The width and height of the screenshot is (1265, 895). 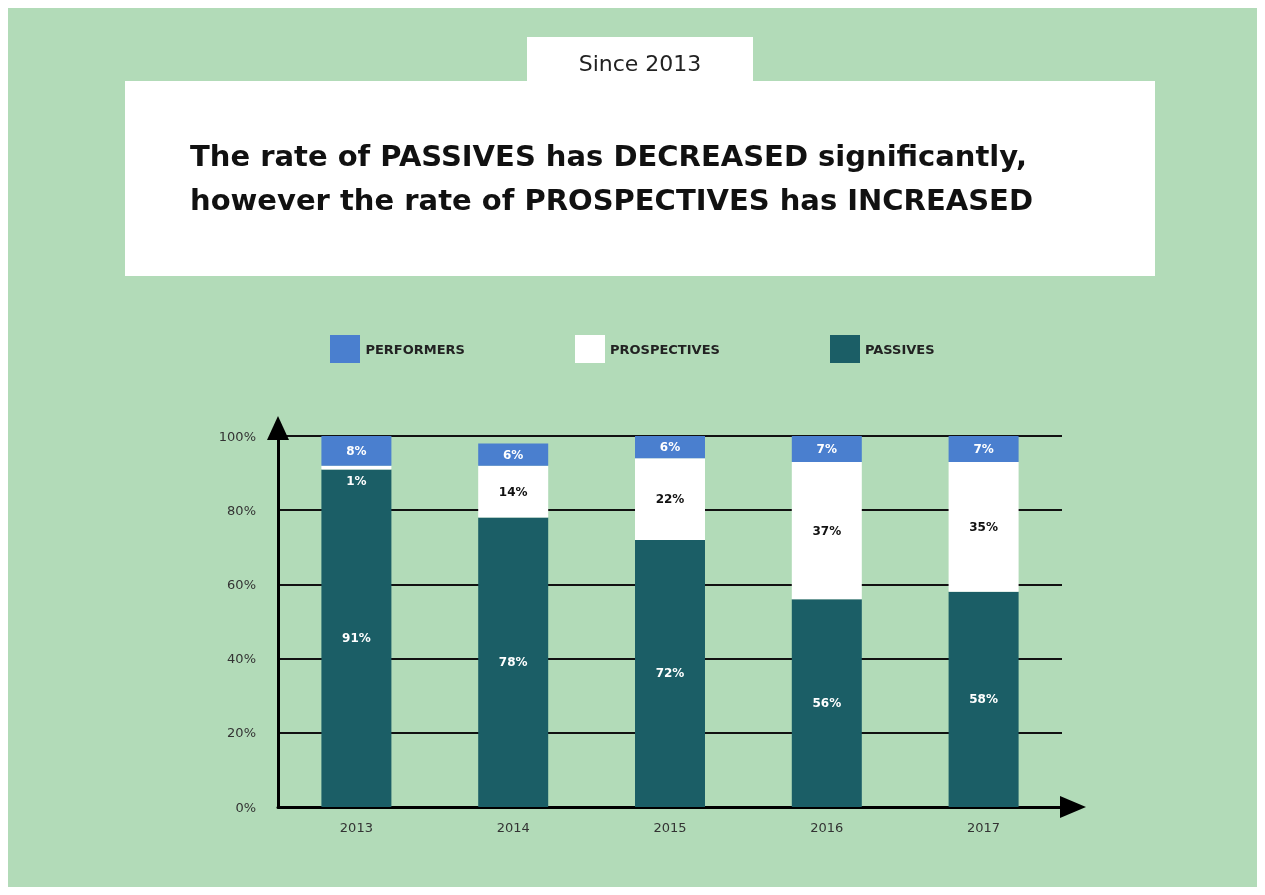 What do you see at coordinates (899, 349) in the screenshot?
I see `legend-label: PASSIVES` at bounding box center [899, 349].